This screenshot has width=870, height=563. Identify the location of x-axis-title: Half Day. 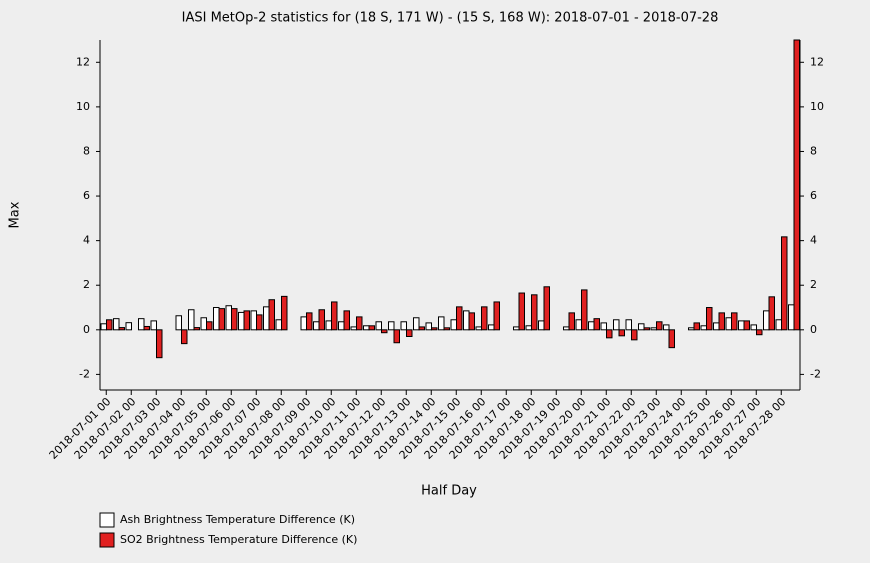
(449, 491).